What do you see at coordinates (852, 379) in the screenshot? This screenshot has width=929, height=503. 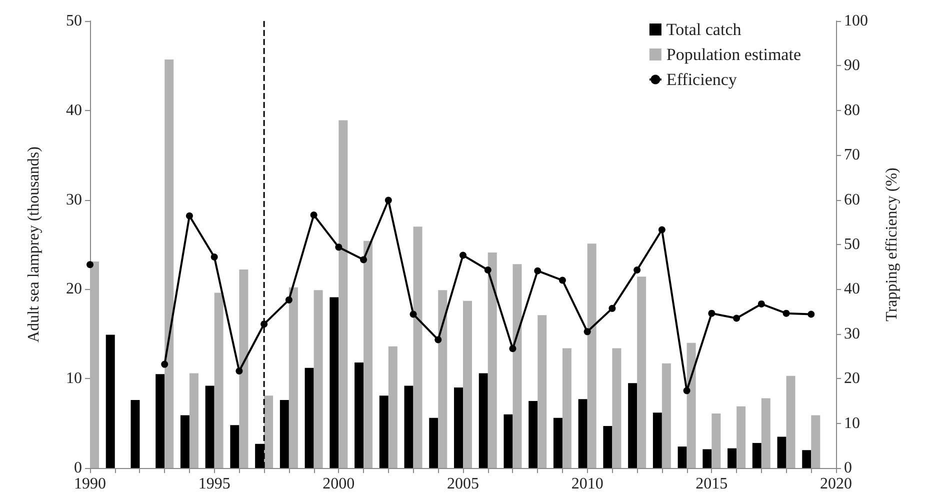 I see `y2-tick-label: 20` at bounding box center [852, 379].